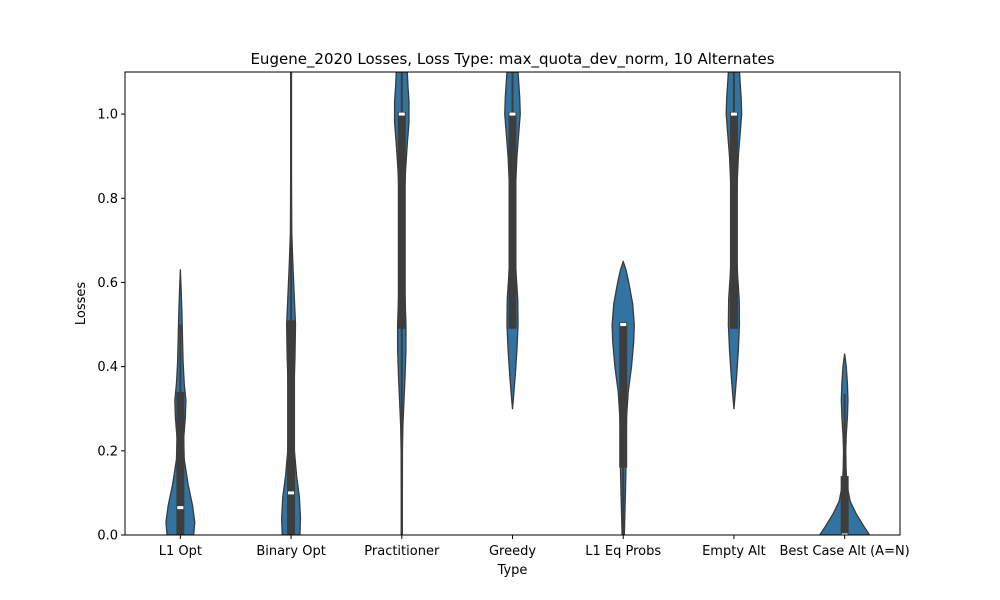 Image resolution: width=1000 pixels, height=600 pixels. What do you see at coordinates (512, 570) in the screenshot?
I see `x-axis-label: Type` at bounding box center [512, 570].